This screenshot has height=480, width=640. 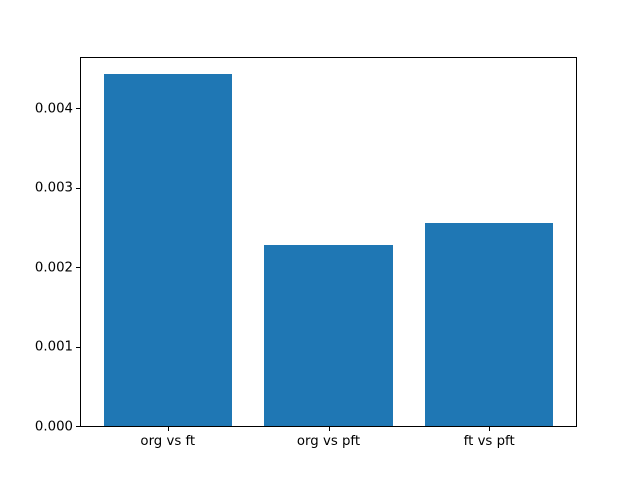 I want to click on bar-org-vs-ft, so click(x=168, y=249).